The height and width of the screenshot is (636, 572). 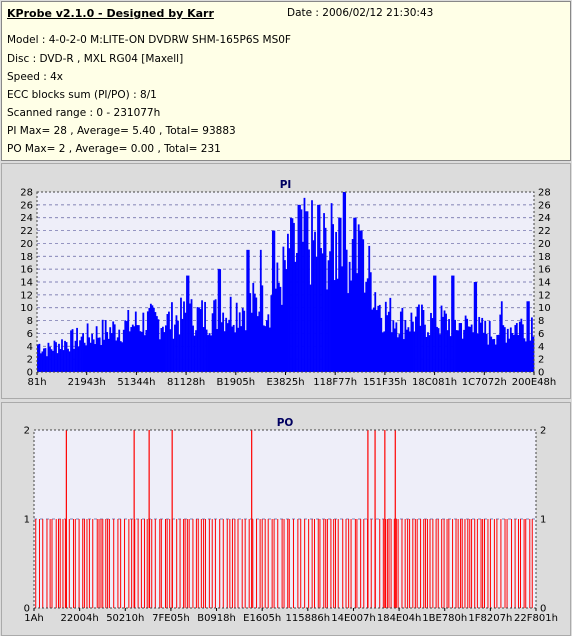 What do you see at coordinates (544, 193) in the screenshot?
I see `y-tick-label-right: 28` at bounding box center [544, 193].